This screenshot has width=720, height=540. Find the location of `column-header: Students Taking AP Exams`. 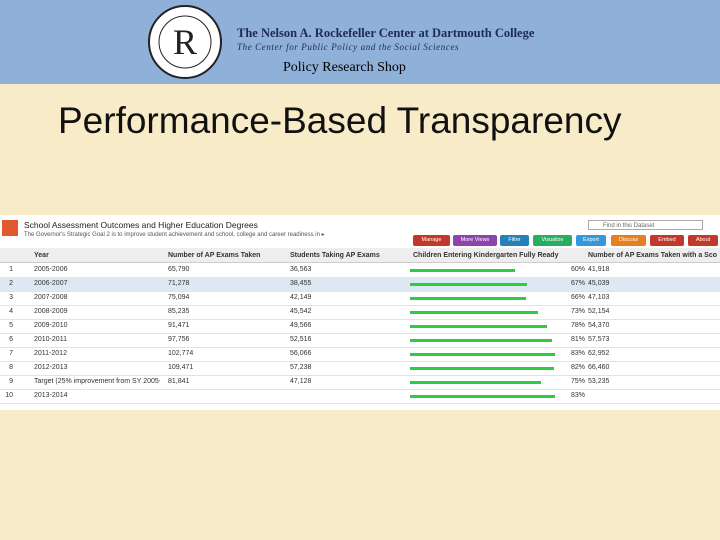

column-header: Students Taking AP Exams is located at coordinates (335, 255).